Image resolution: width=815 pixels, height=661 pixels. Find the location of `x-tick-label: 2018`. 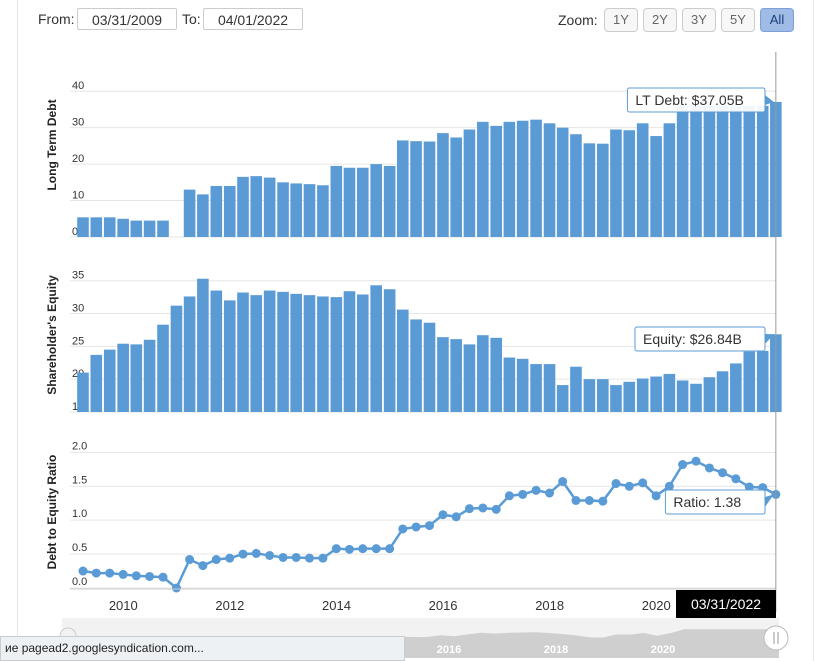

x-tick-label: 2018 is located at coordinates (549, 605).